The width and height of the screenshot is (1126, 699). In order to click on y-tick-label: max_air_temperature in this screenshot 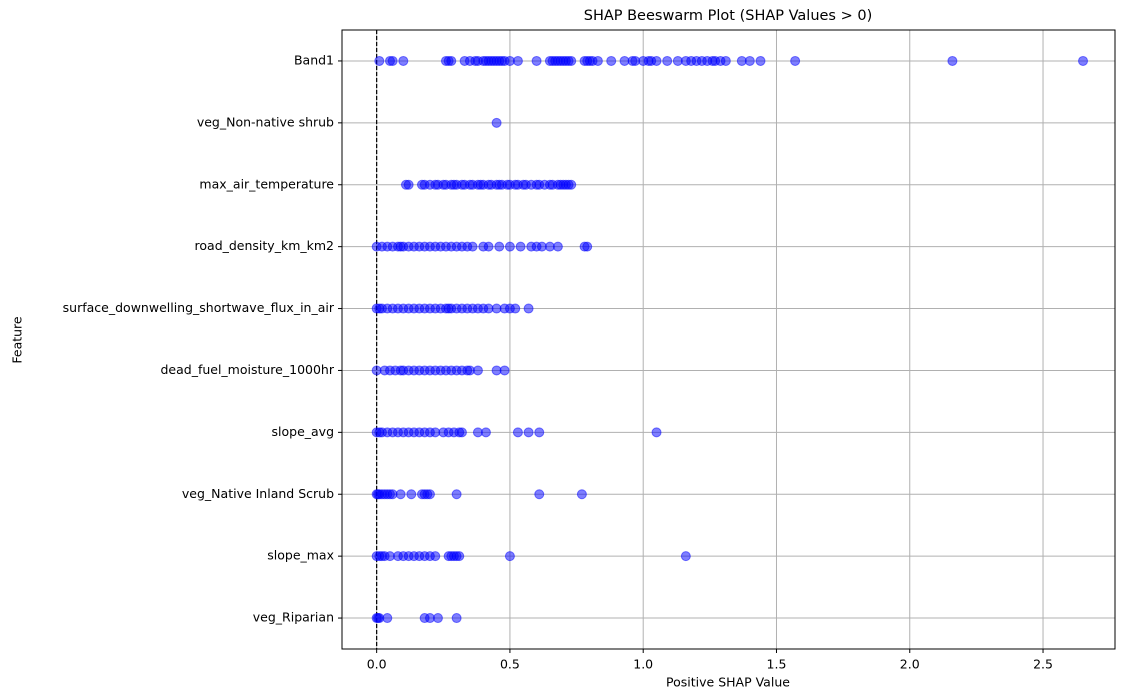, I will do `click(266, 183)`.